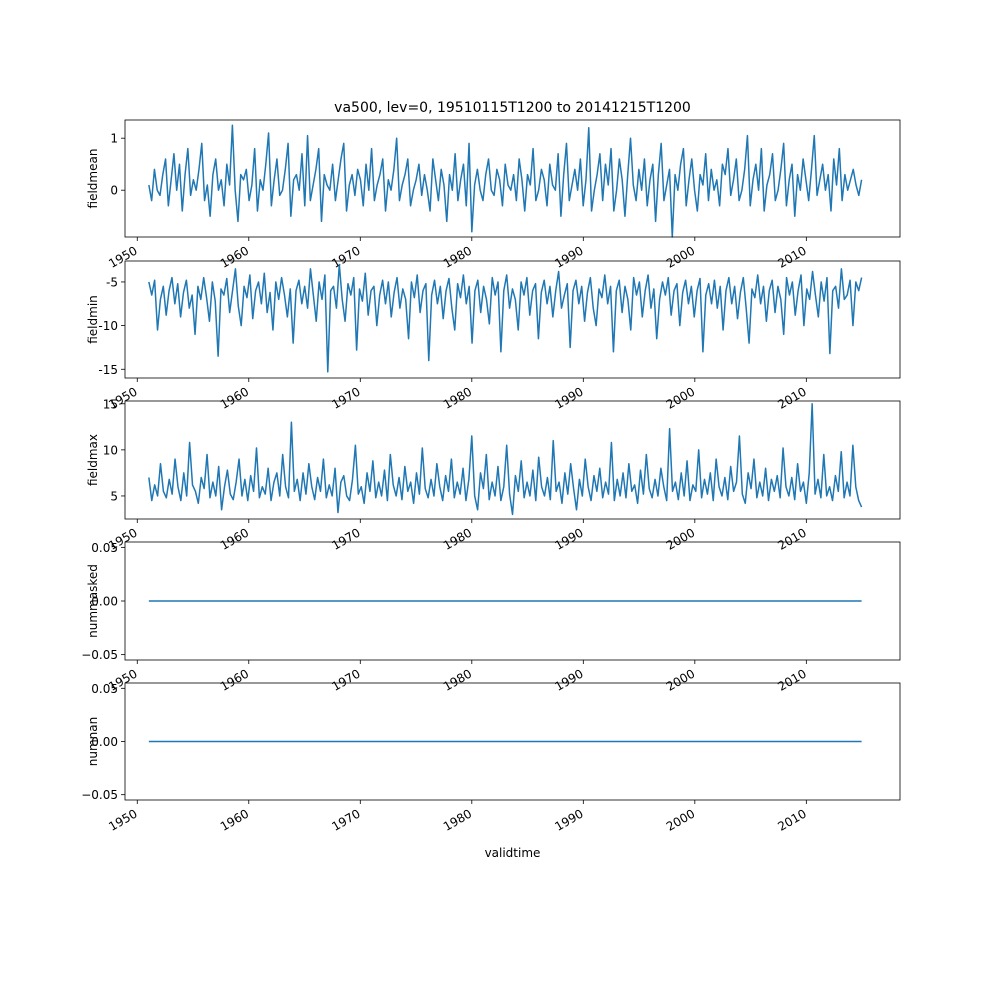 Image resolution: width=1000 pixels, height=1000 pixels. I want to click on y-axis-label: numnan, so click(93, 741).